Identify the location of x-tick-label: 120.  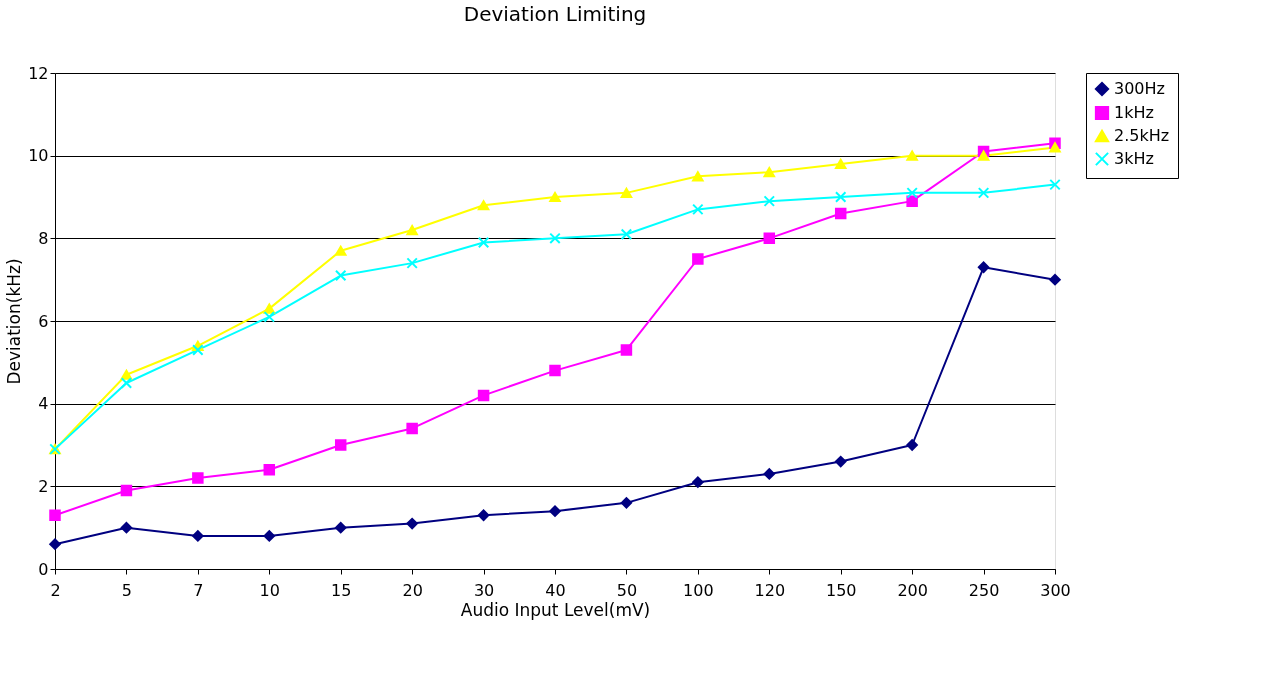
(770, 590).